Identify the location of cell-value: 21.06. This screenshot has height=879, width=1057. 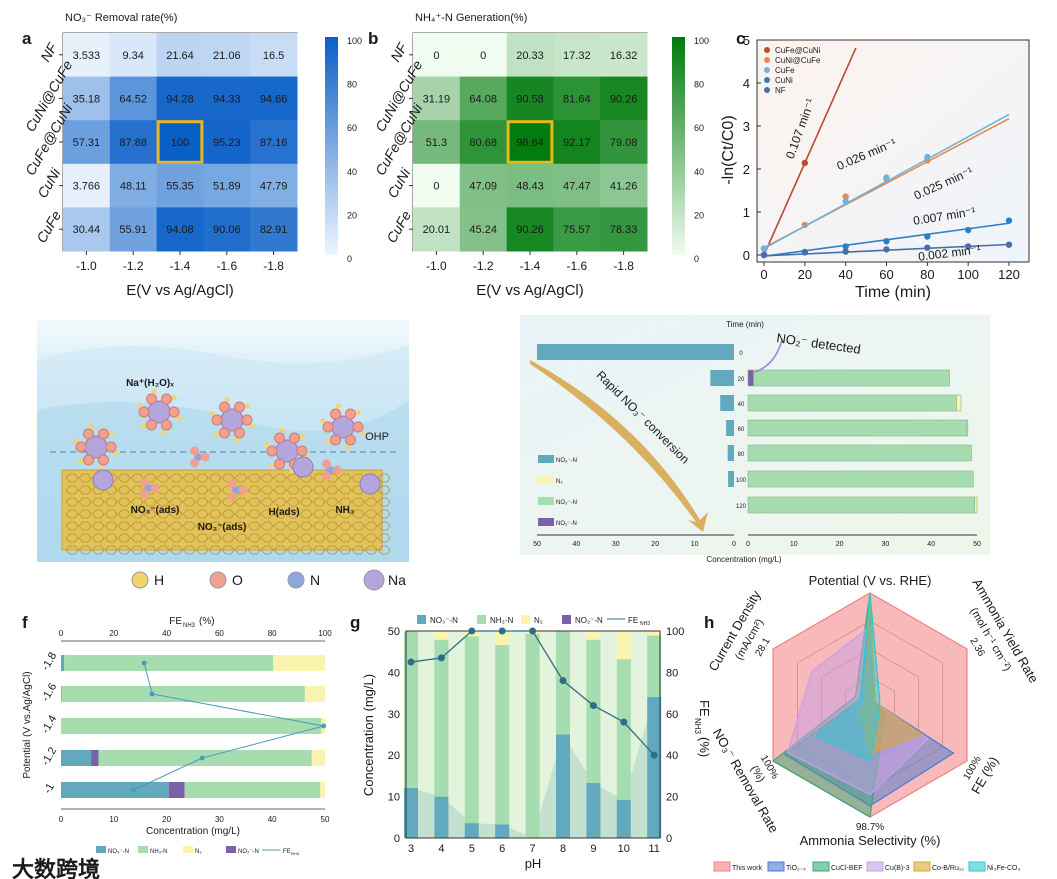
(227, 56).